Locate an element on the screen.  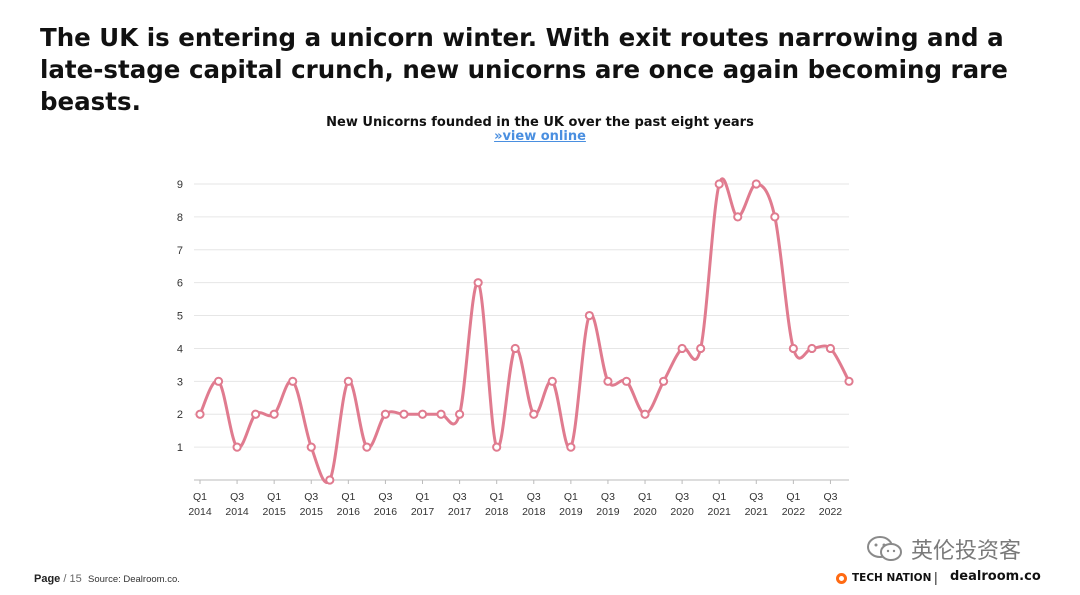
y-tick-label: 1 is located at coordinates (180, 448).